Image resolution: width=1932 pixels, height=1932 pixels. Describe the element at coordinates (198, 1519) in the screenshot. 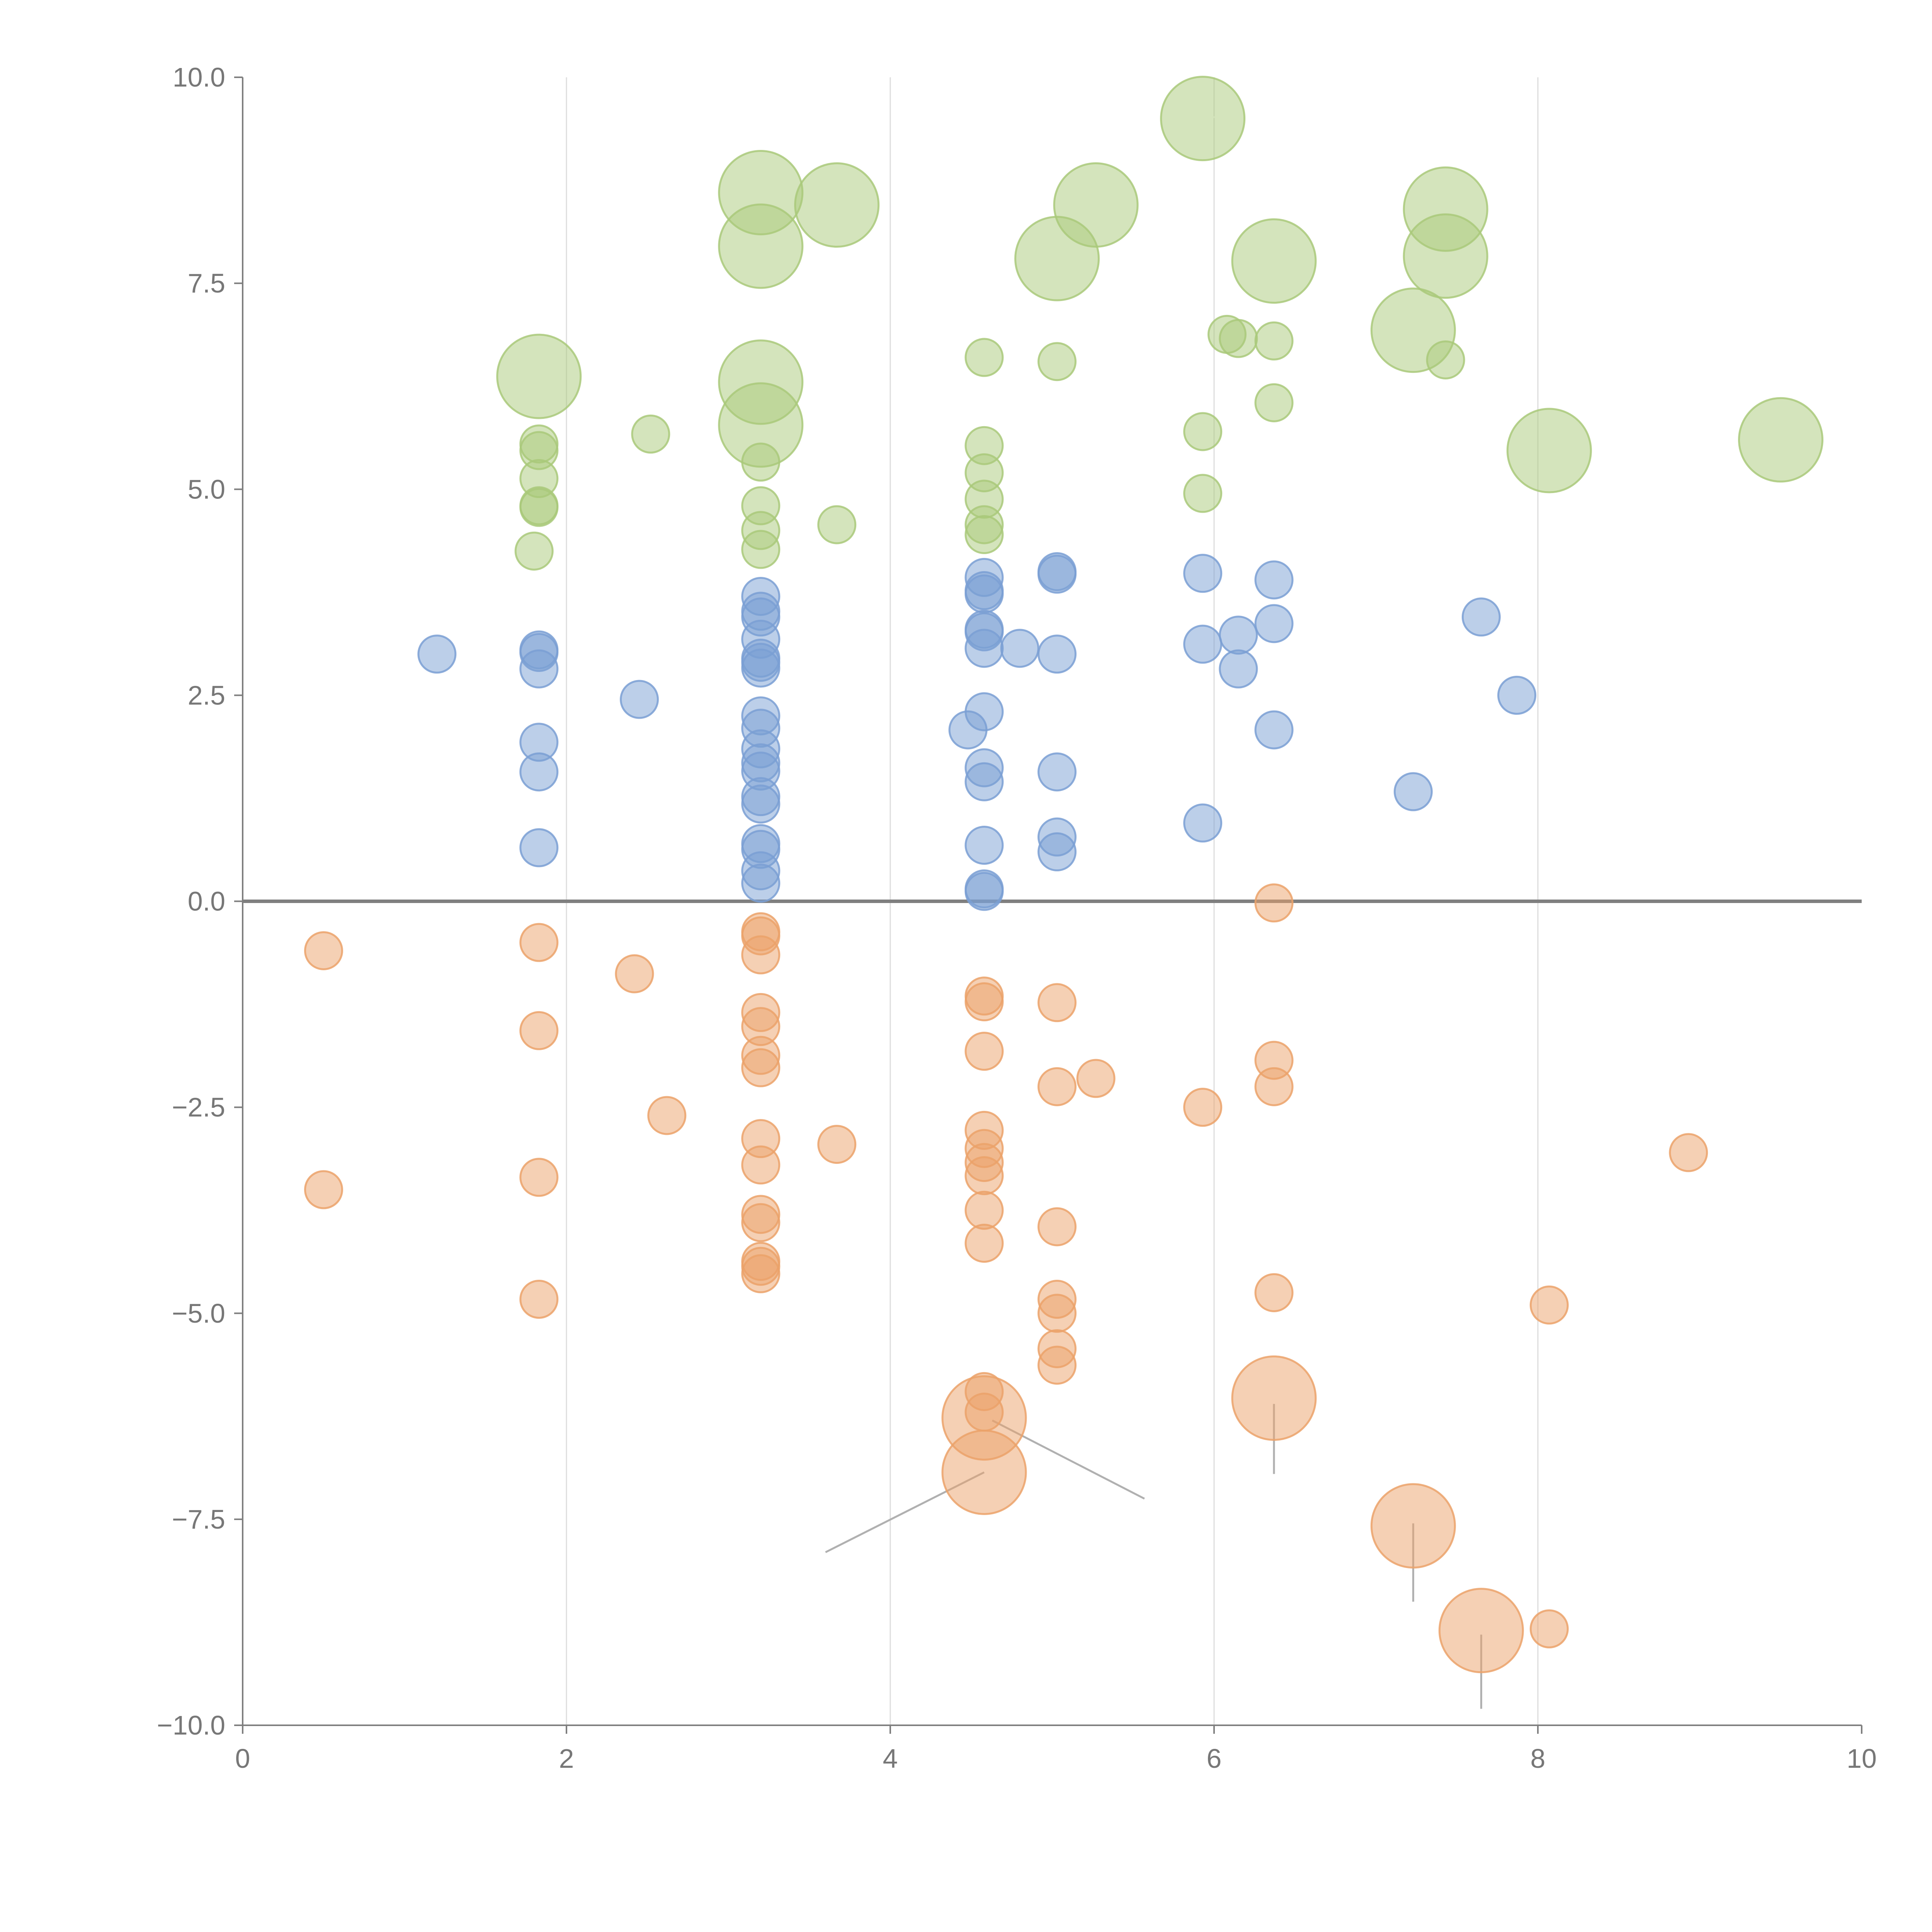

I see `y-tick-label: −7.5` at that location.